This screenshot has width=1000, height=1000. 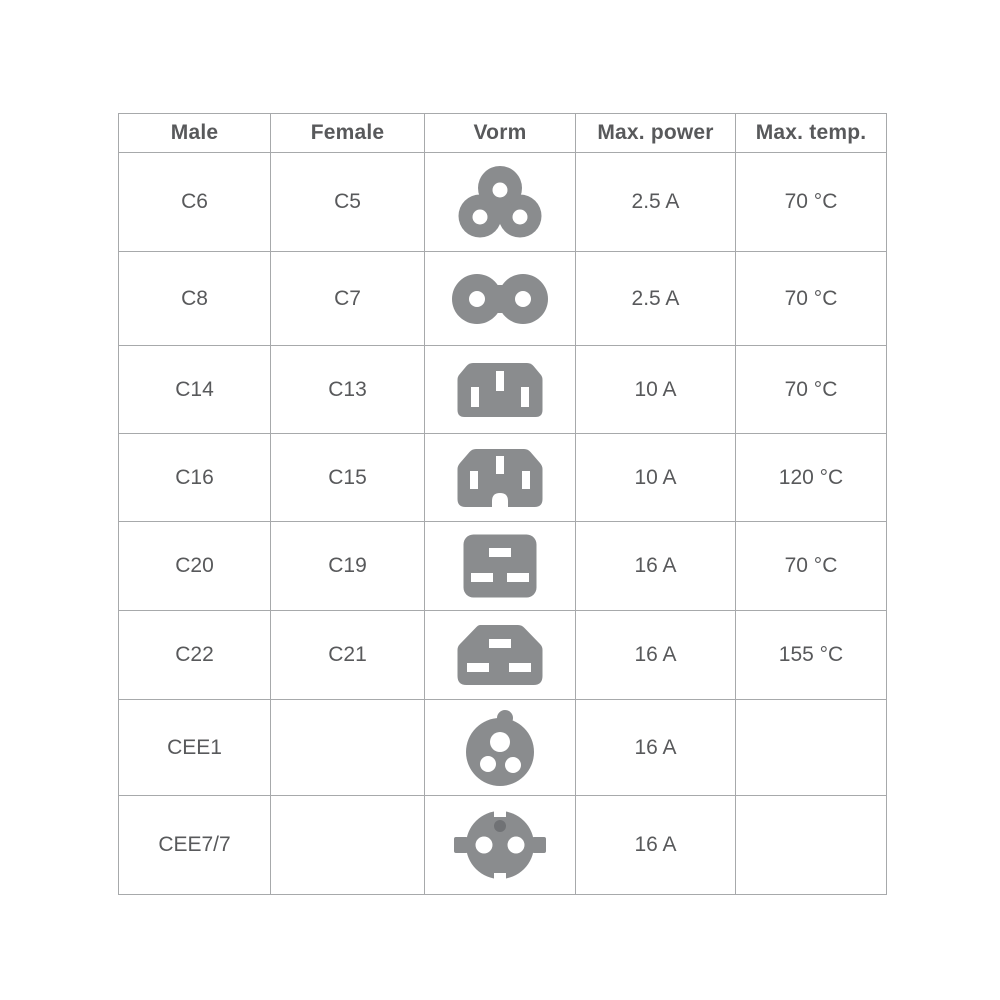 I want to click on header-female: Female, so click(x=347, y=133).